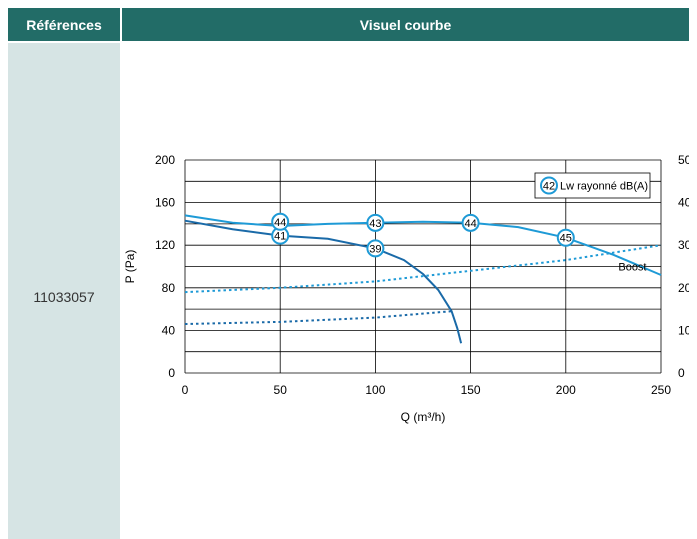  Describe the element at coordinates (683, 160) in the screenshot. I see `y2-tick-label: 50` at that location.